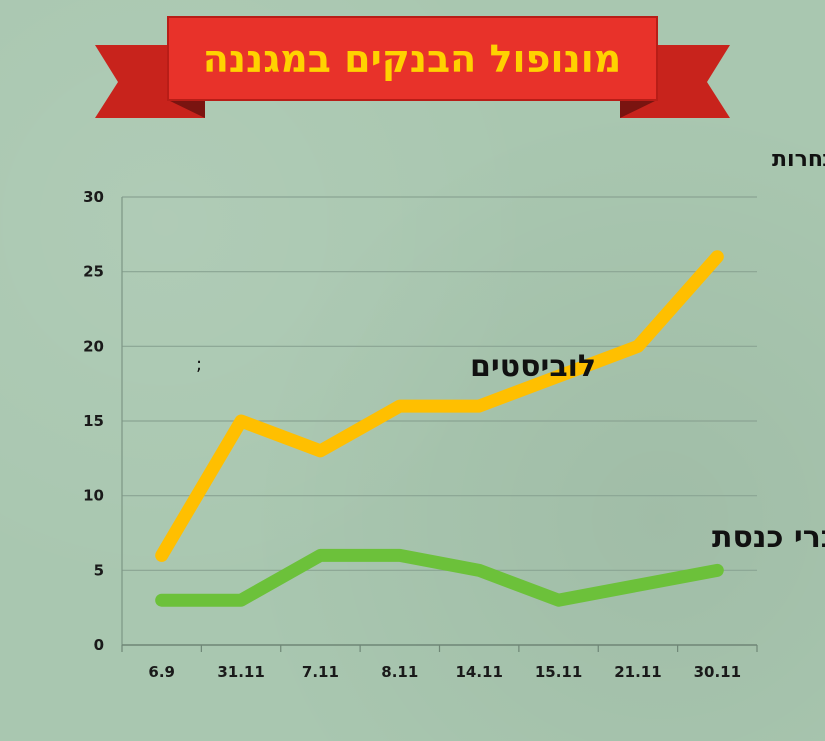 The image size is (825, 741). I want to click on x-tick-labels: 6.9 31.11 7.11 8.11 14.11 15.11 21.11 30.11, so click(444, 672).